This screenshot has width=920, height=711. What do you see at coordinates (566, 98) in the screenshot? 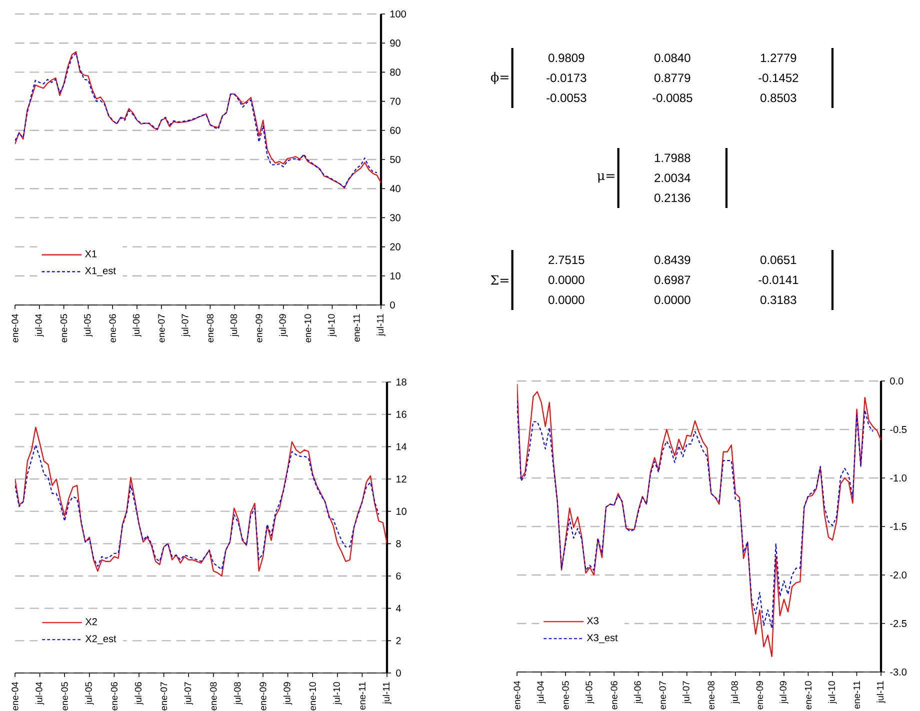
I see `text: -0.0053` at bounding box center [566, 98].